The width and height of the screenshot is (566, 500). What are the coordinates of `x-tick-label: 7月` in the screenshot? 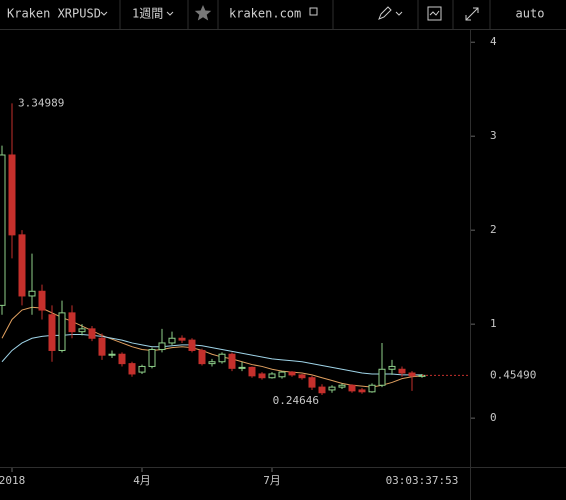 It's located at (272, 480).